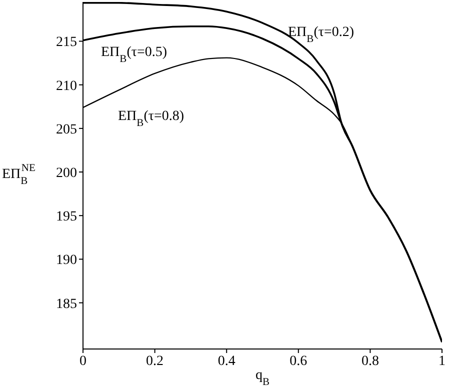  Describe the element at coordinates (370, 361) in the screenshot. I see `x-tick-label: 0.8` at that location.